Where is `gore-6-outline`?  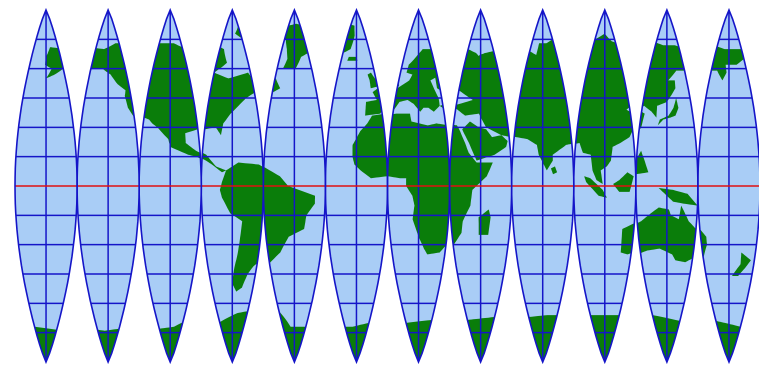 gore-6-outline is located at coordinates (356, 186).